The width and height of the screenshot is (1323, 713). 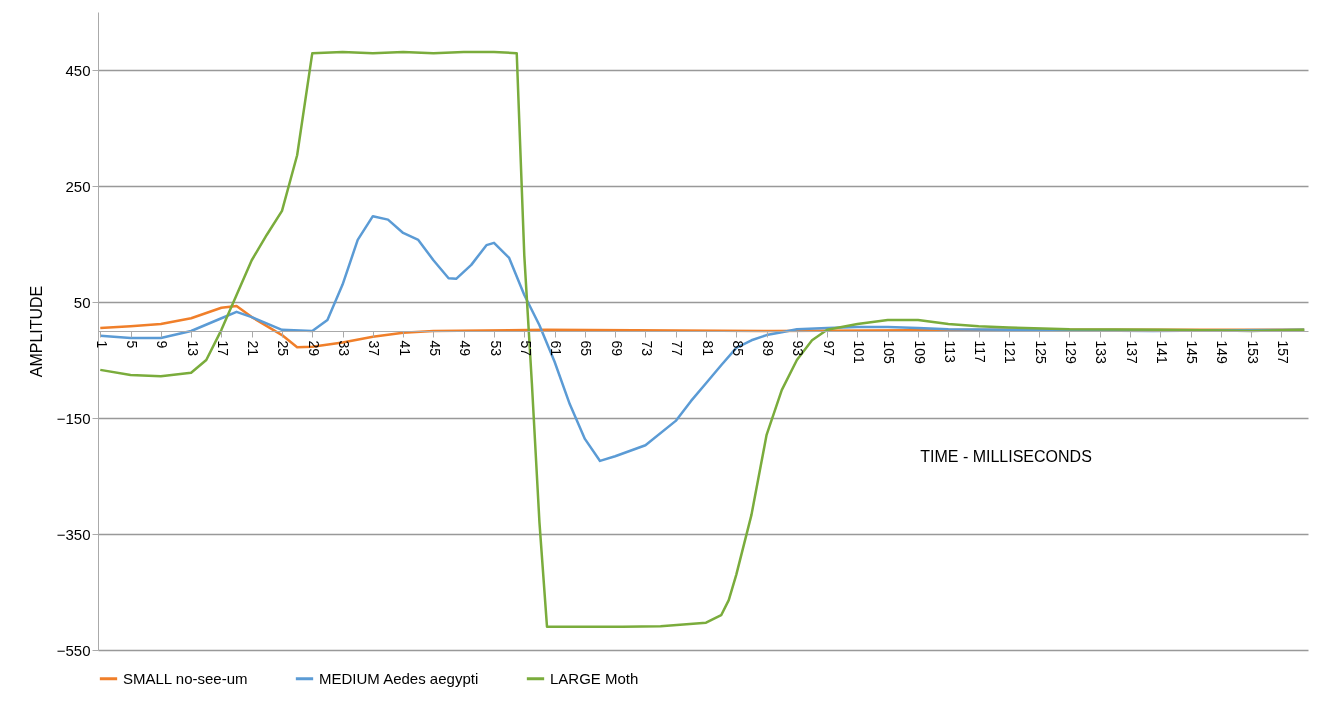 I want to click on x-tick-label: 133, so click(x=1101, y=352).